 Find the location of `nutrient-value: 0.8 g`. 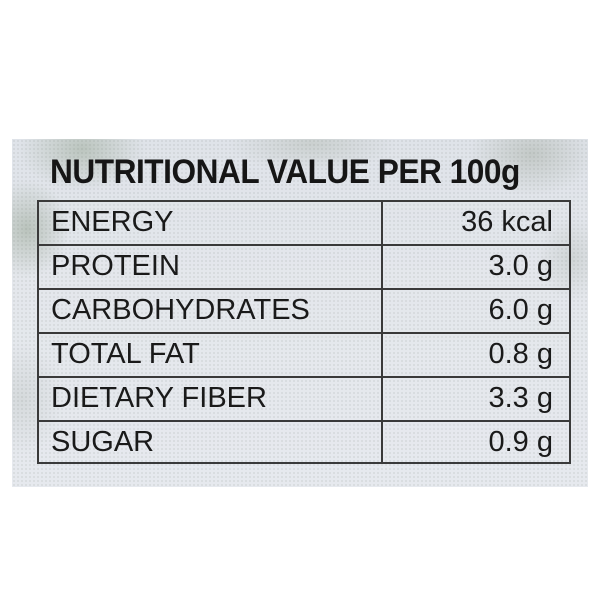

nutrient-value: 0.8 g is located at coordinates (521, 354).